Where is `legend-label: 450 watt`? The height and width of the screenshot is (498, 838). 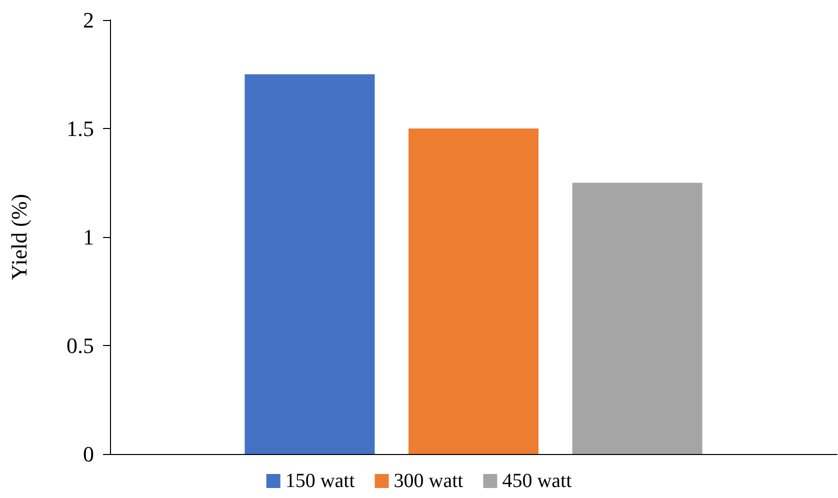
legend-label: 450 watt is located at coordinates (537, 481).